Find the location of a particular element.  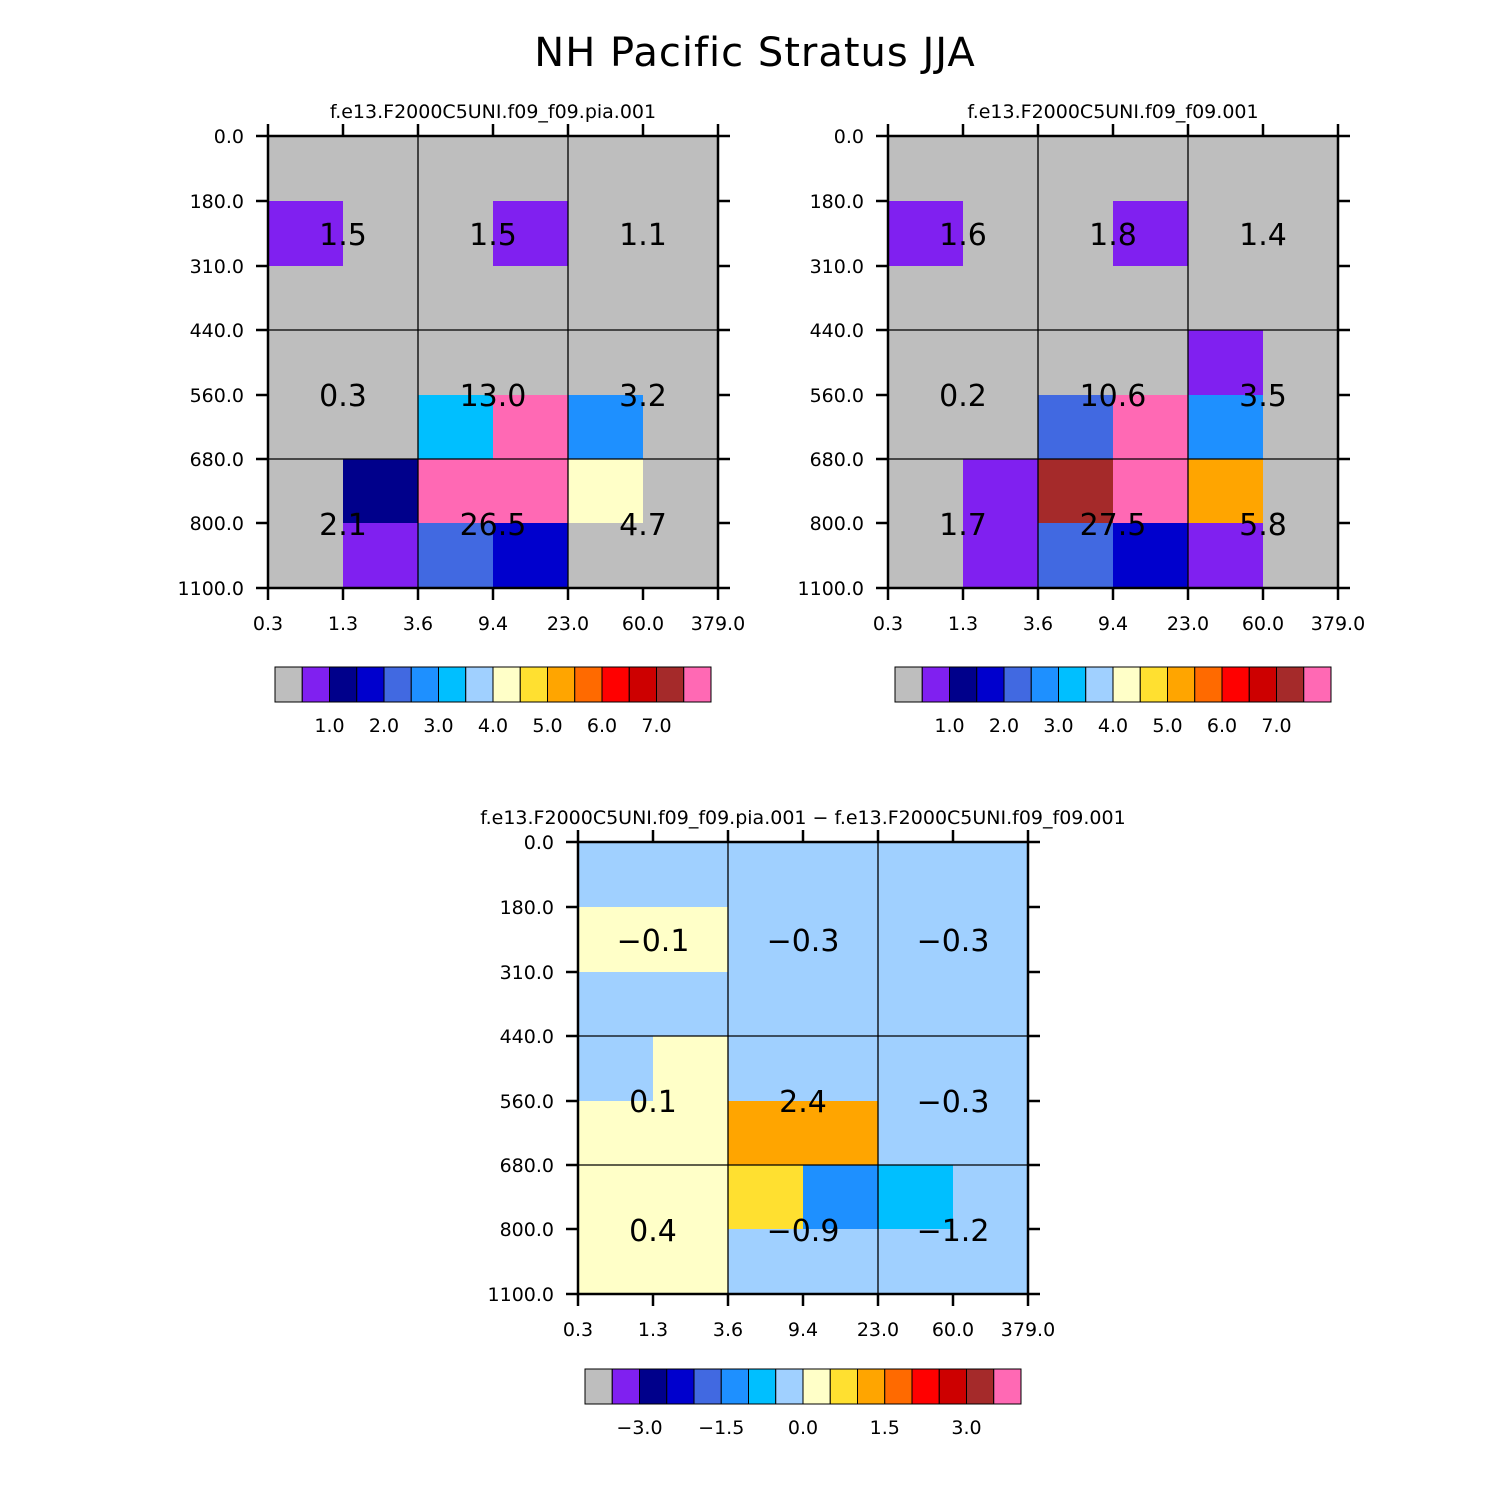

cell-value-label: 0.4 is located at coordinates (653, 1231).